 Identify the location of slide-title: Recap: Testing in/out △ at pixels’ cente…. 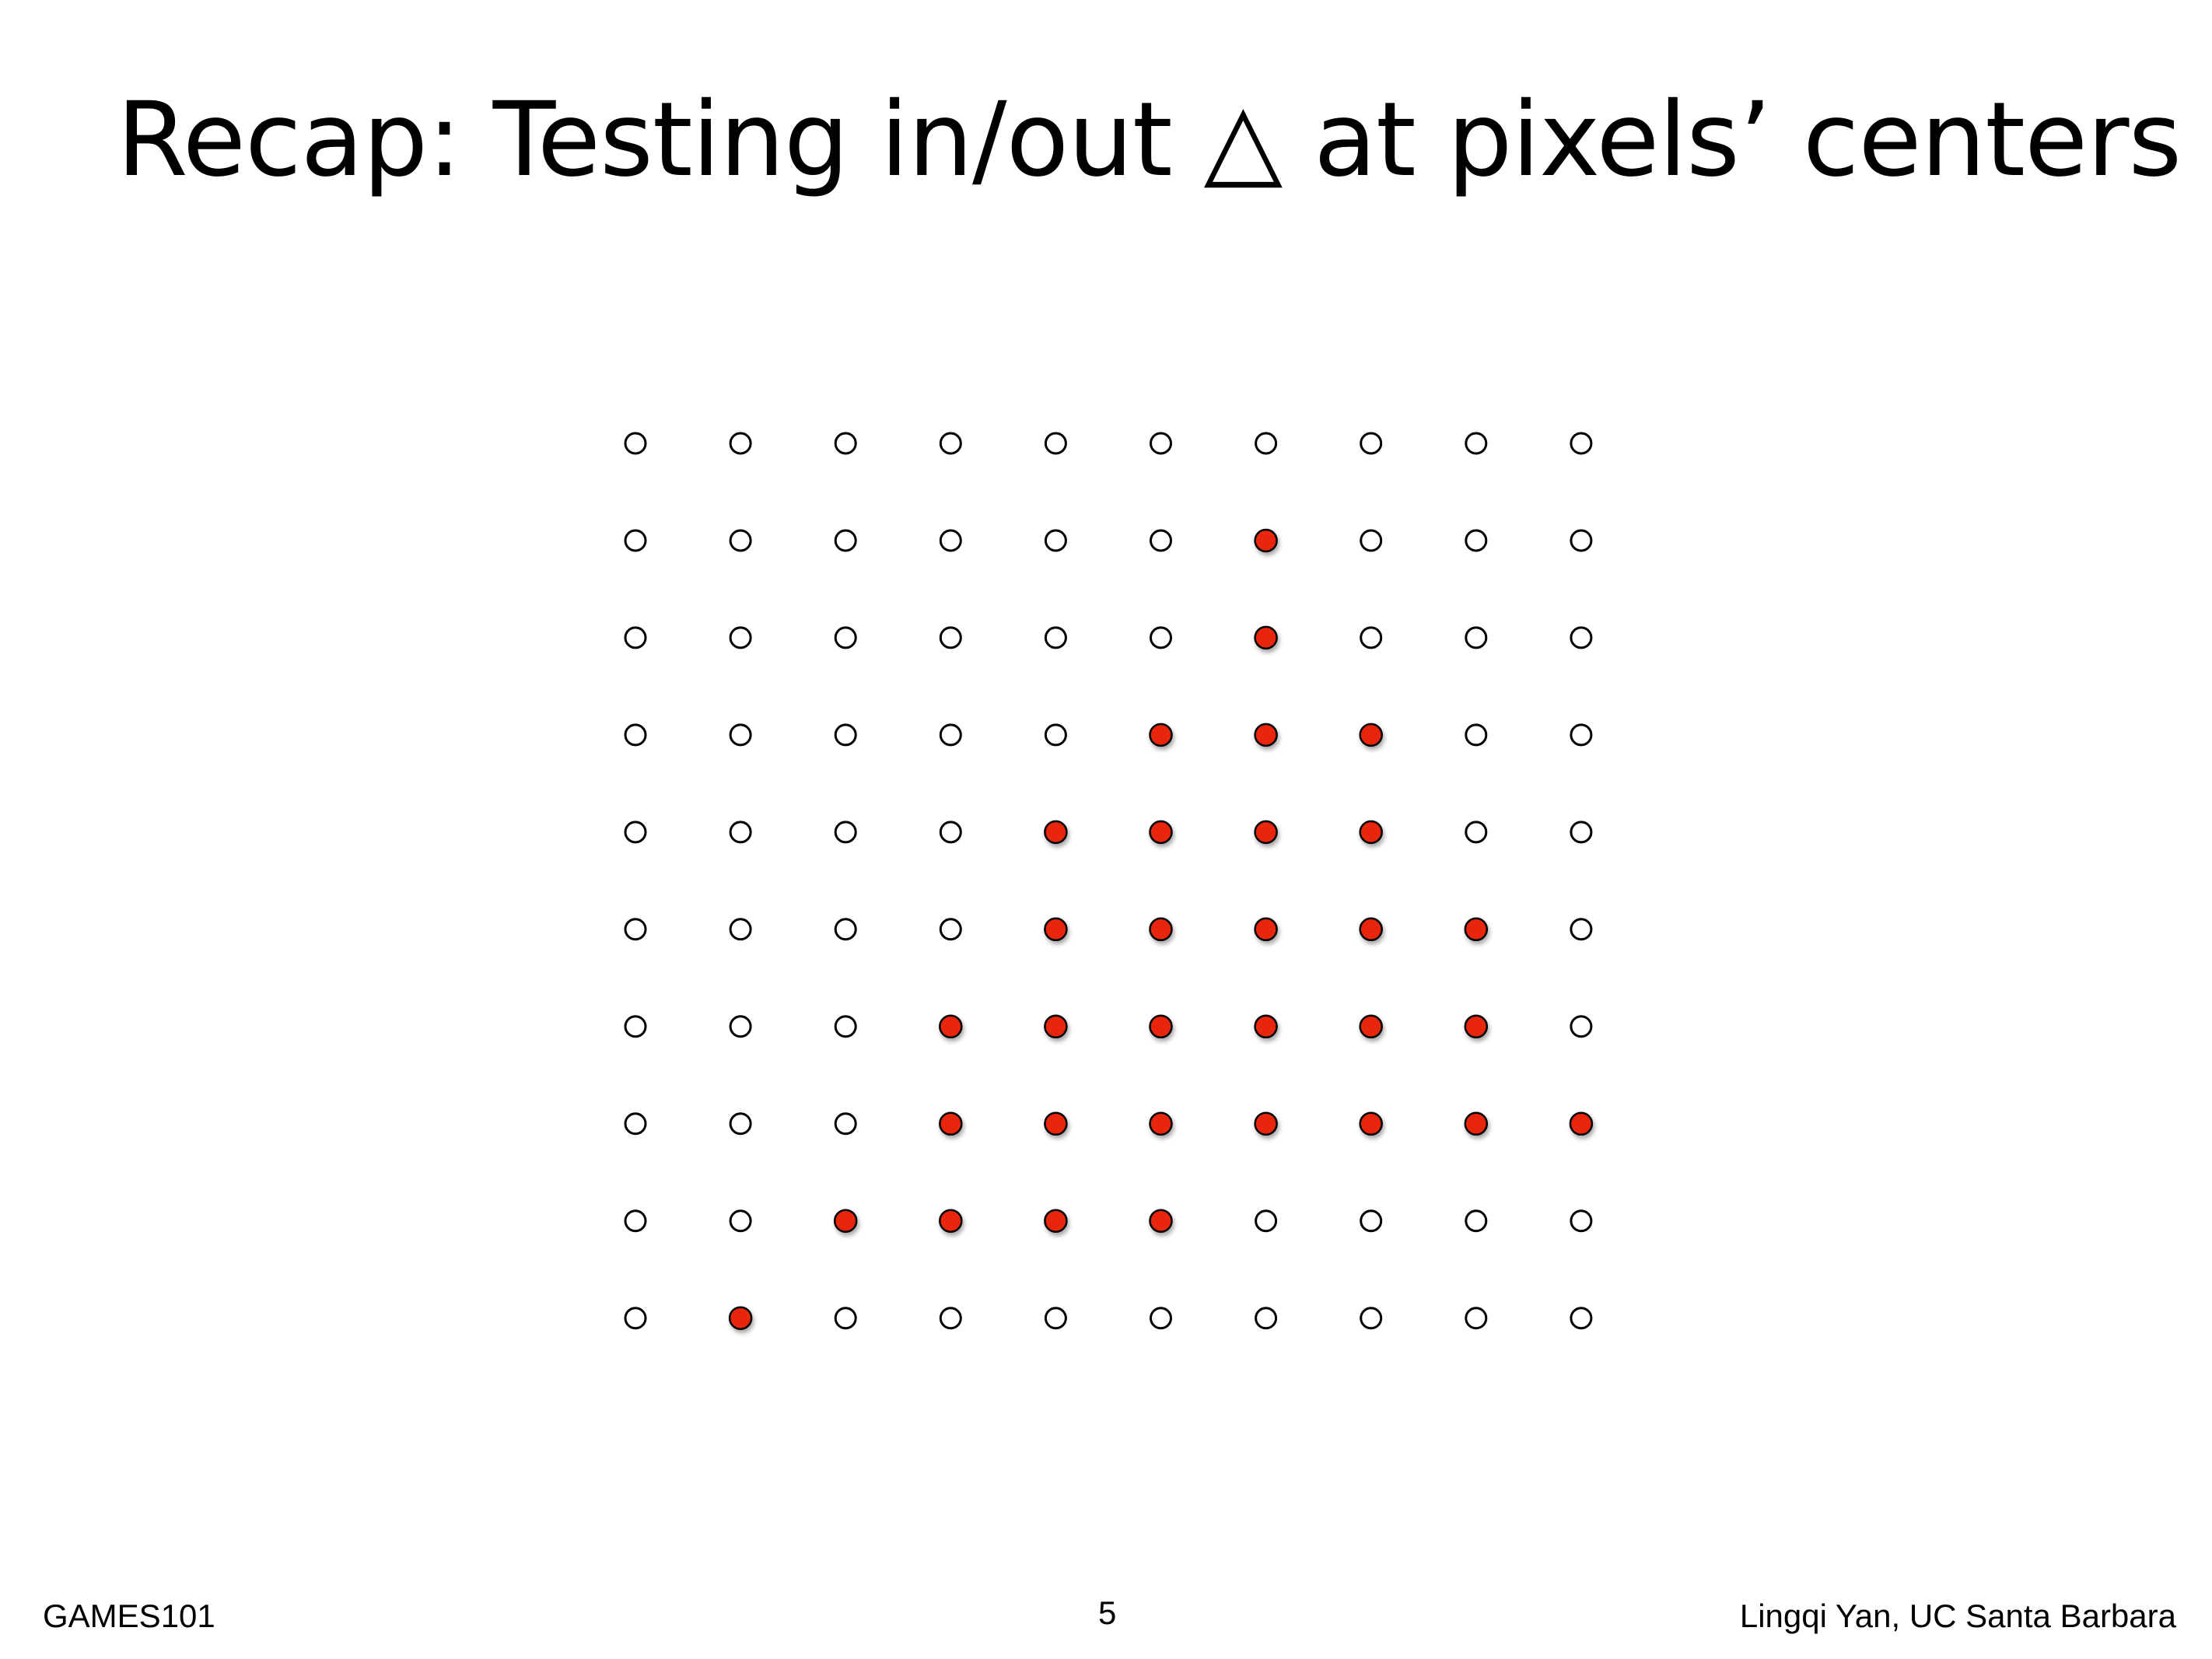
(1150, 140).